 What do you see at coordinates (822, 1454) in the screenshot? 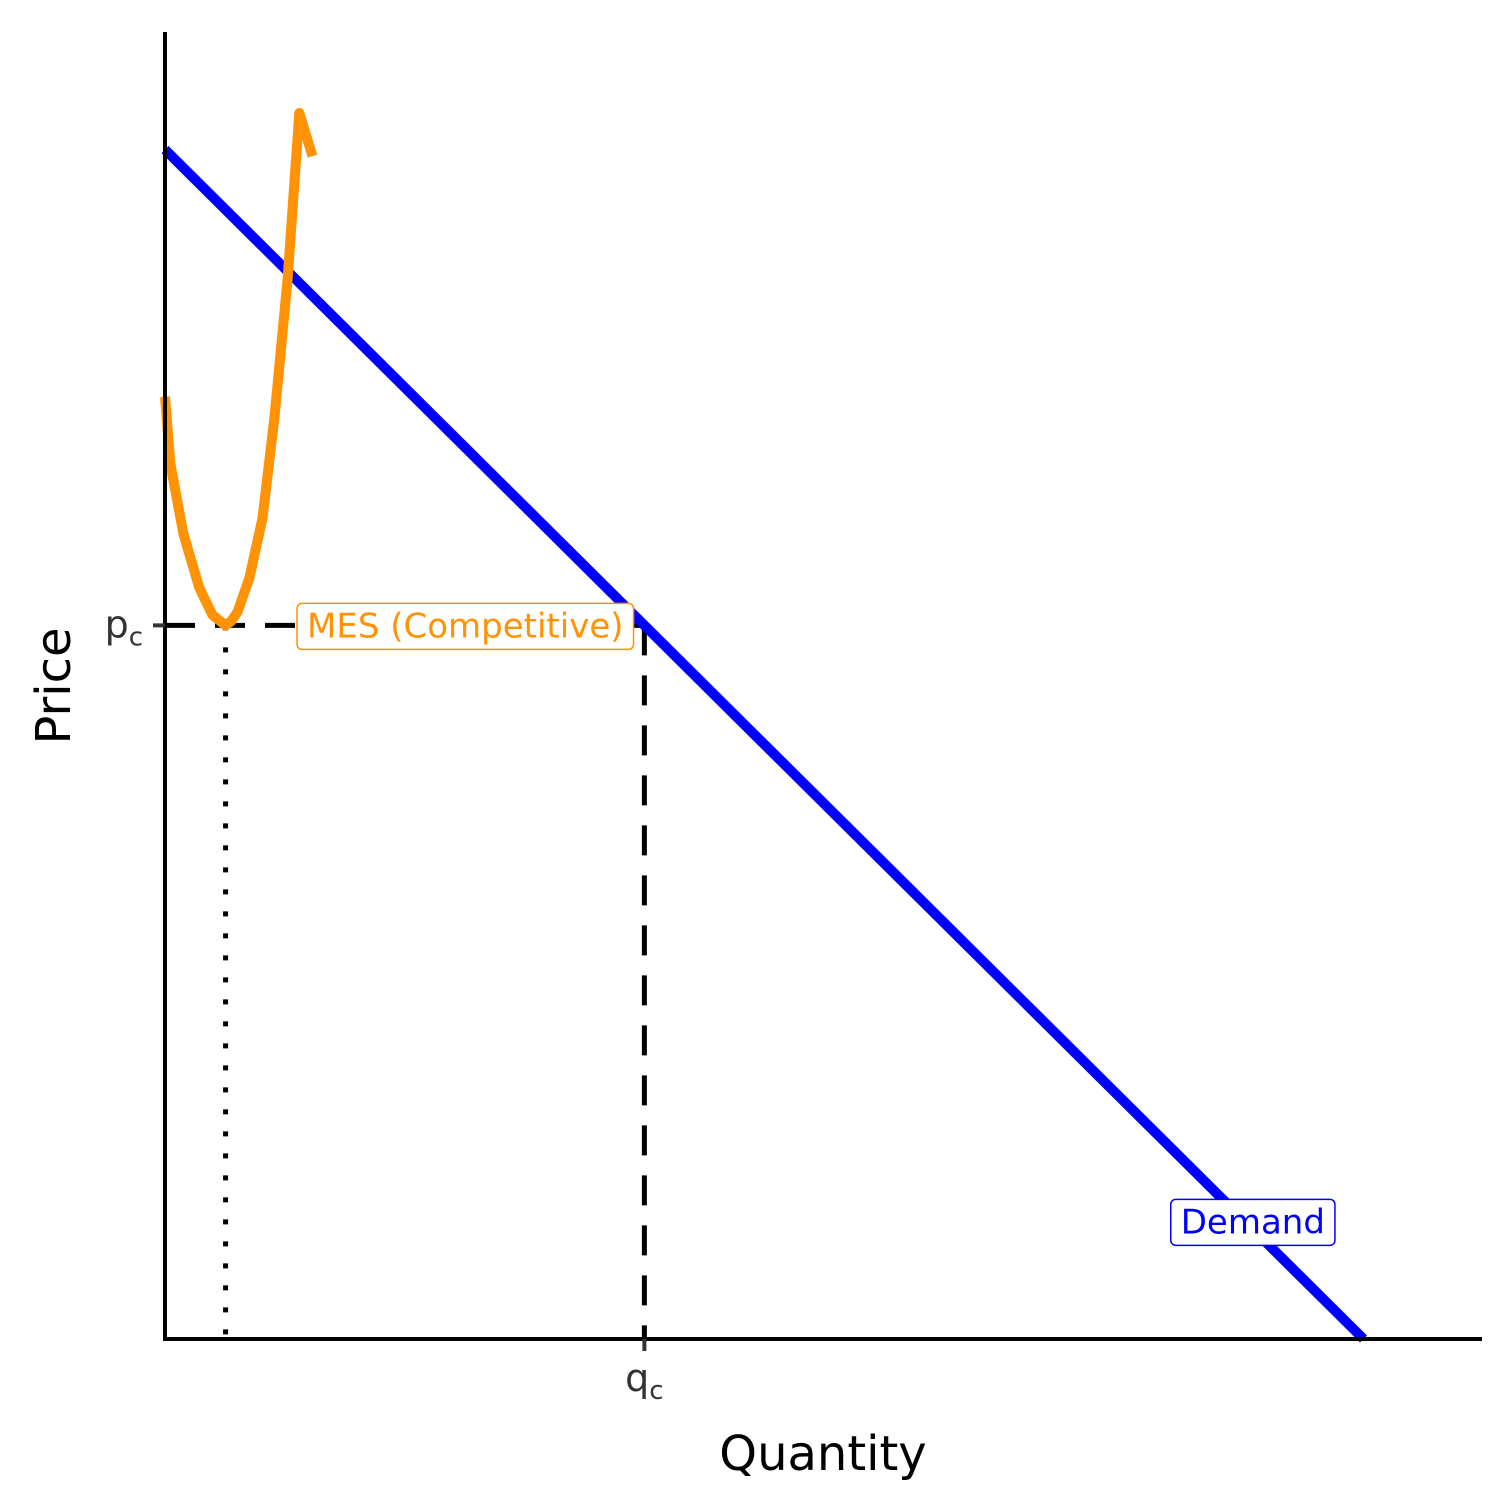
I see `x-axis-title: Quantity` at bounding box center [822, 1454].